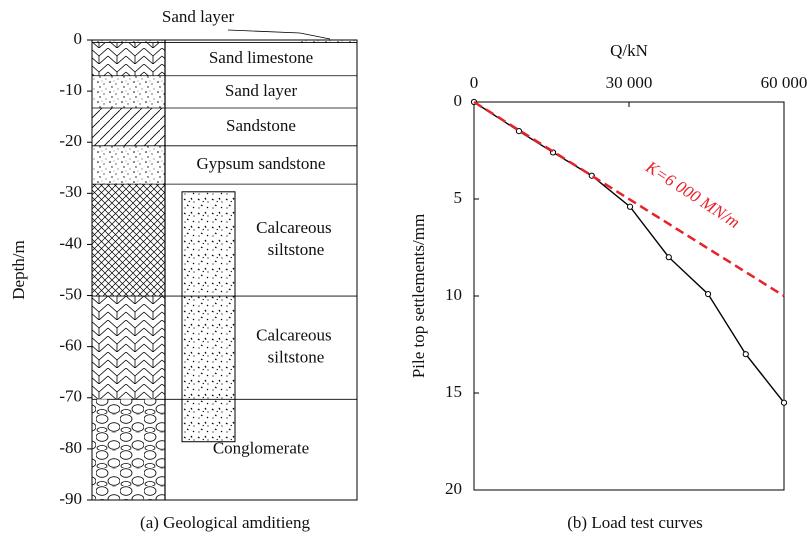 This screenshot has height=547, width=811. I want to click on x-tick-label: 30 000, so click(629, 82).